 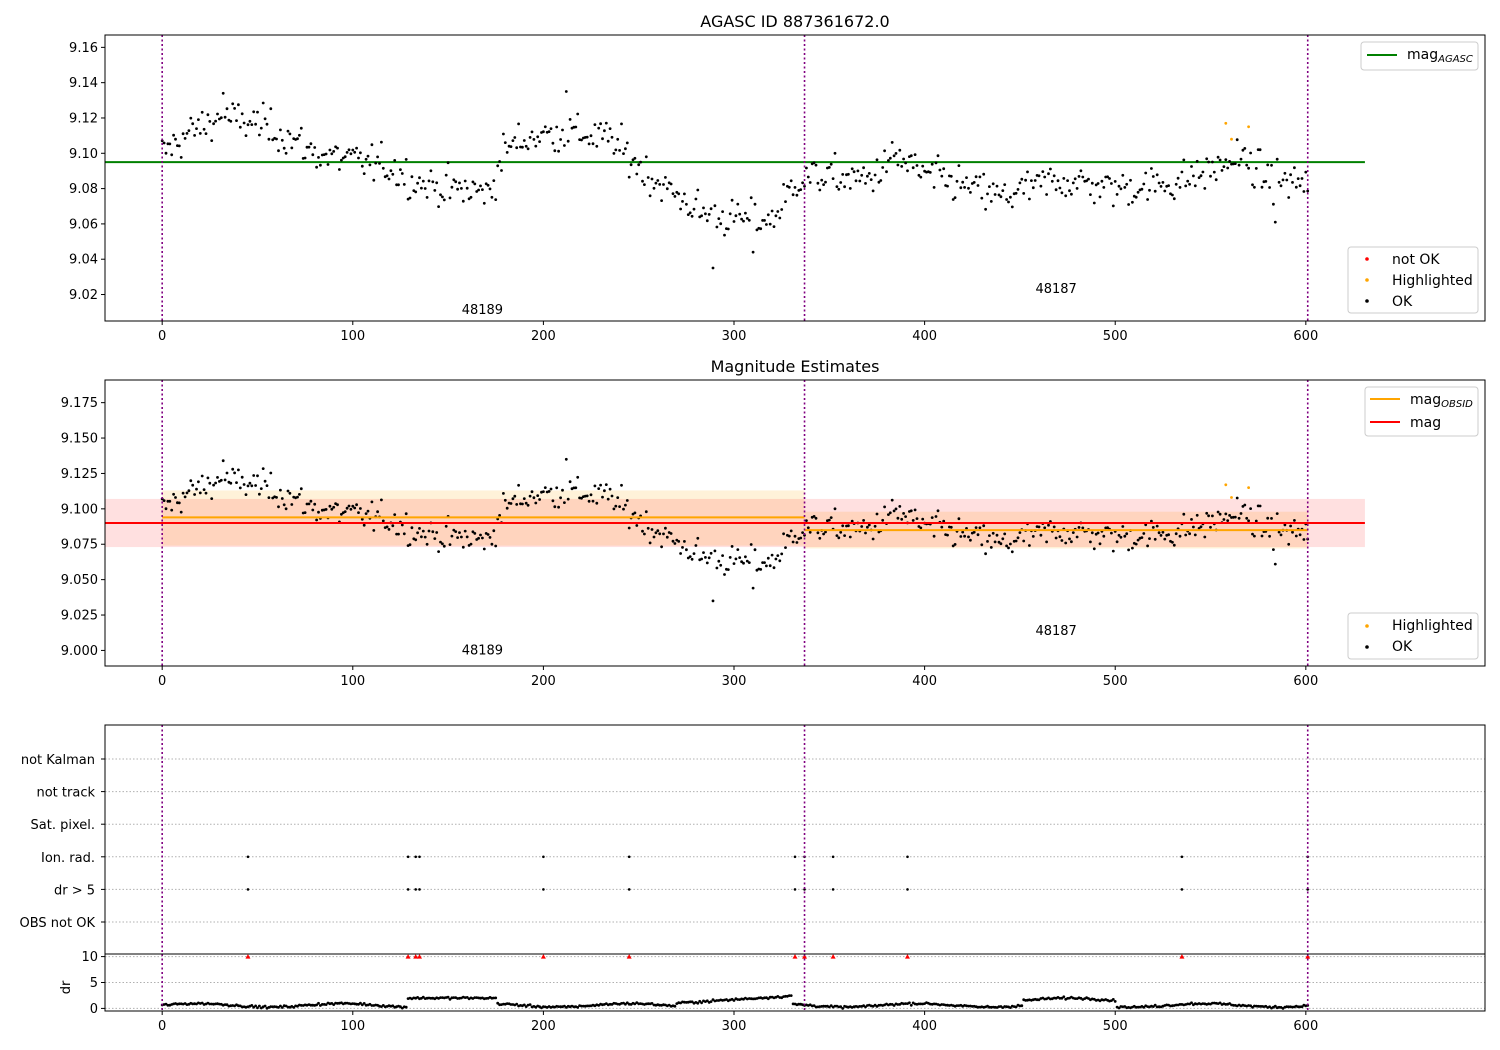 What do you see at coordinates (1115, 336) in the screenshot?
I see `x-tick-label: 500` at bounding box center [1115, 336].